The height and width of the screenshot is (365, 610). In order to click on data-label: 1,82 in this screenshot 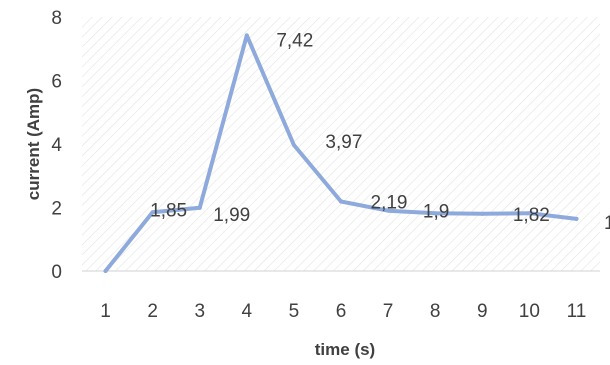, I will do `click(531, 215)`.